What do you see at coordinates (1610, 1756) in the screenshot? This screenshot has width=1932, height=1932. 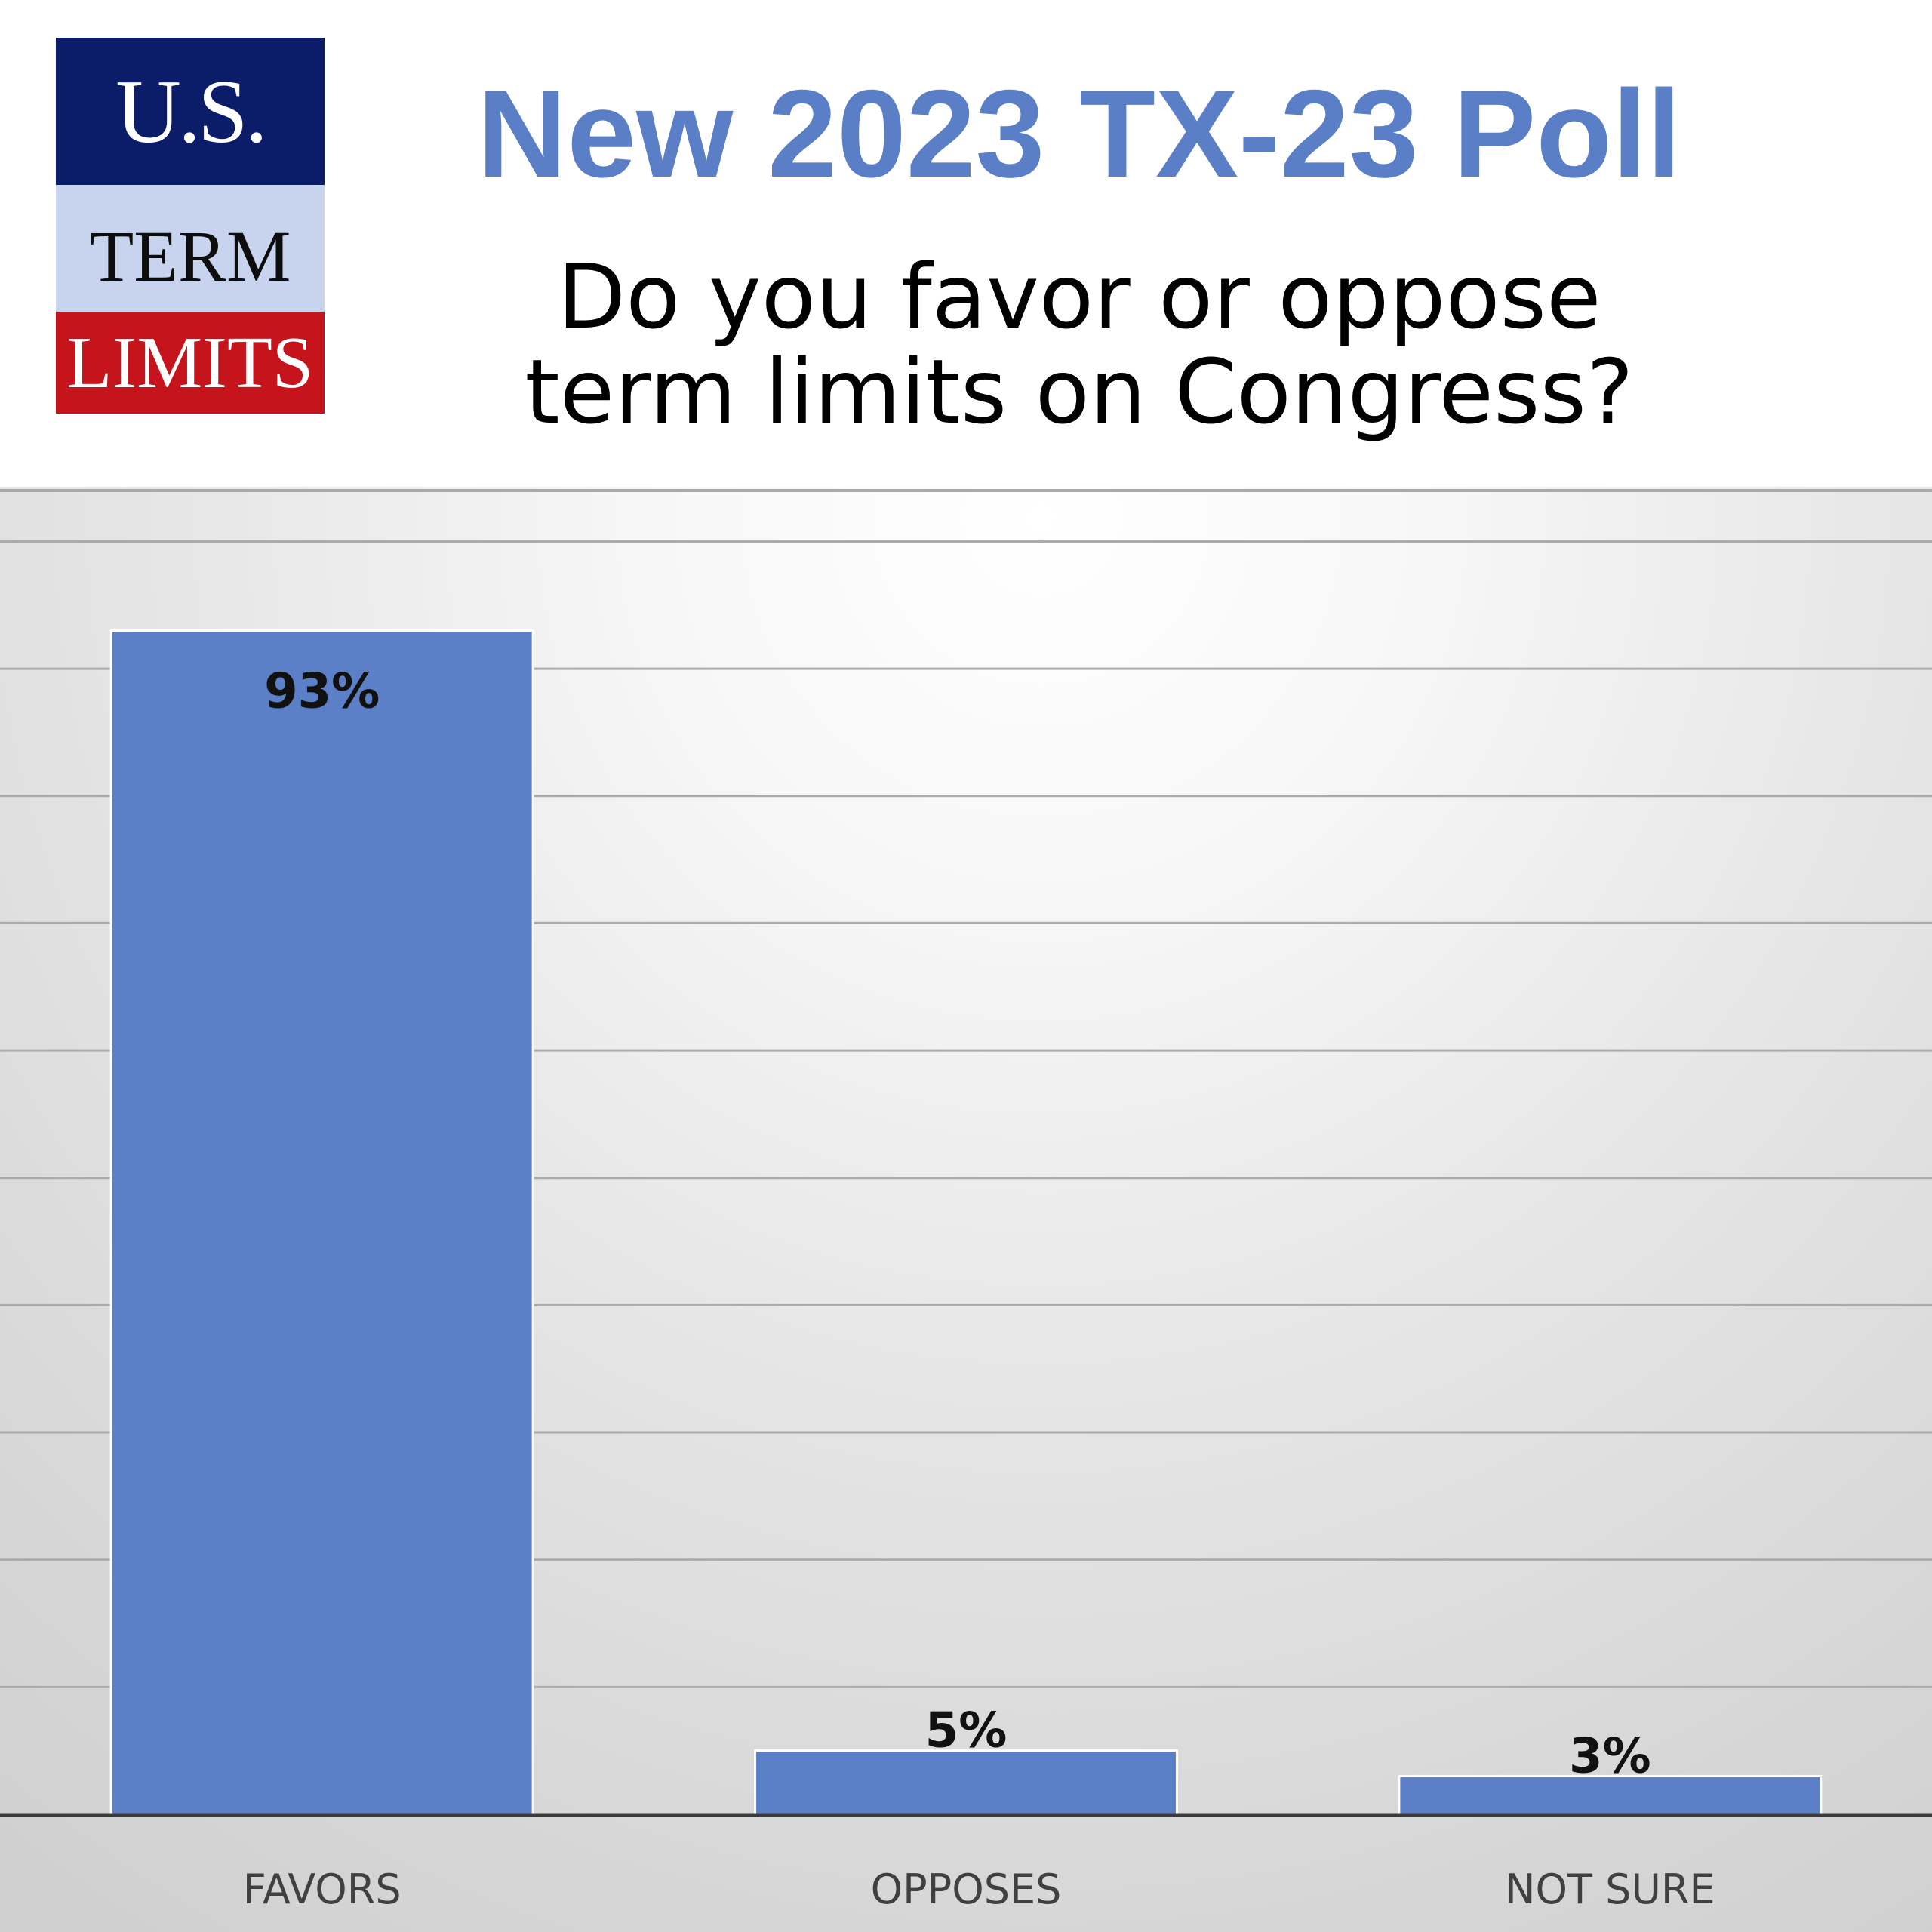 I see `data-label: 3%` at bounding box center [1610, 1756].